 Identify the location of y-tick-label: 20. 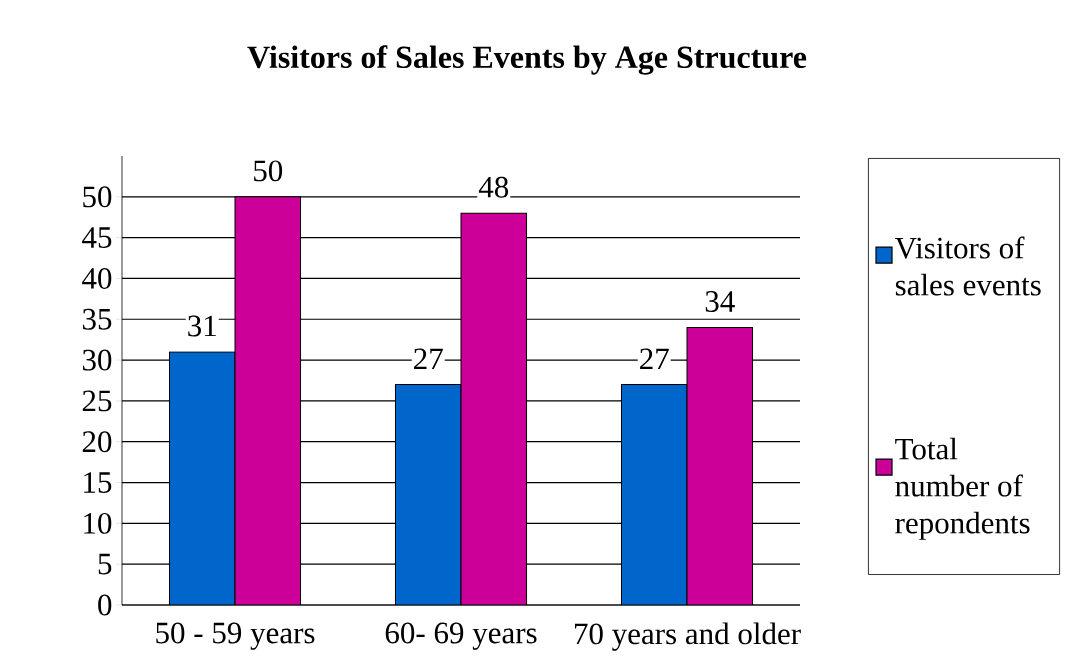
(97, 442).